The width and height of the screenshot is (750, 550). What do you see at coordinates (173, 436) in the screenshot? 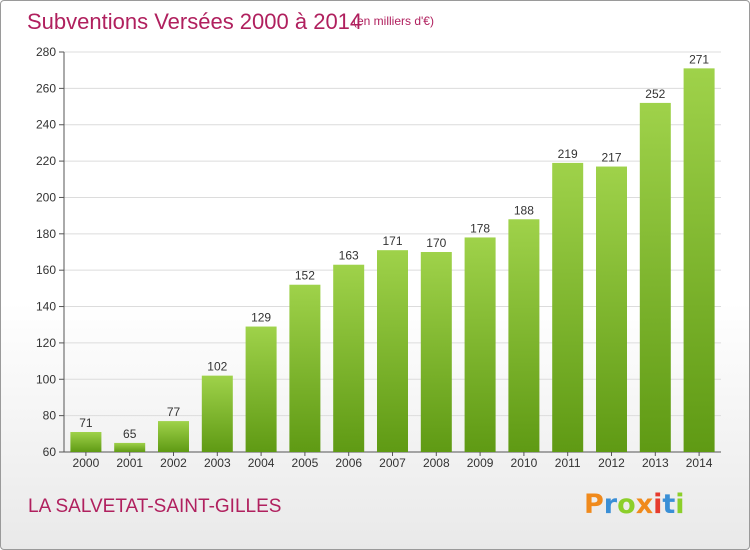
I see `bar-2002` at bounding box center [173, 436].